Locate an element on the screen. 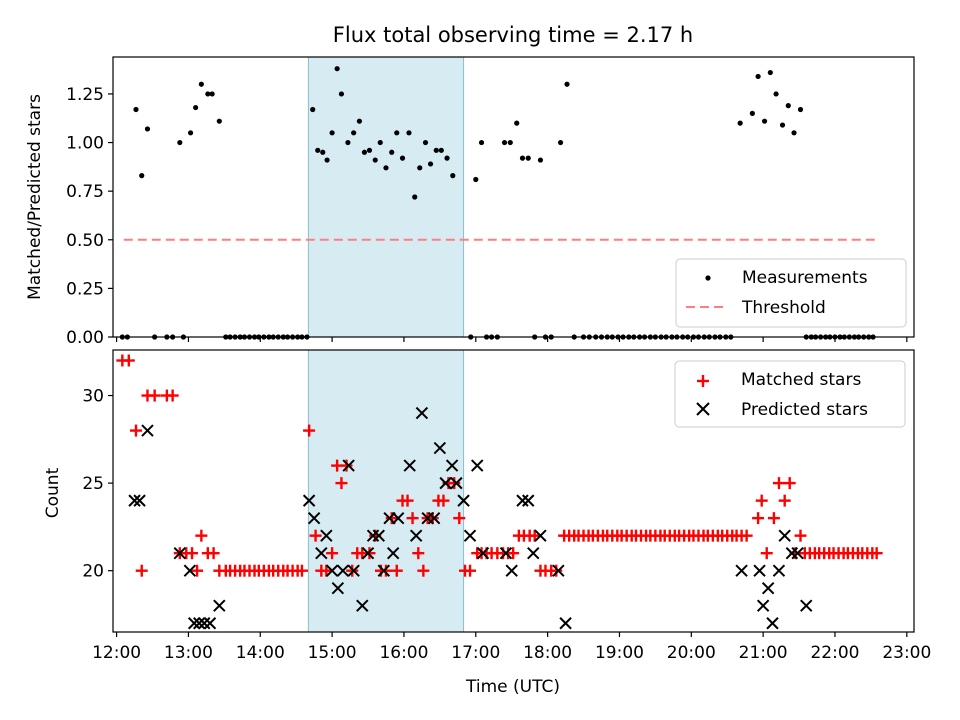 This screenshot has width=960, height=720. top-legend-box is located at coordinates (791, 293).